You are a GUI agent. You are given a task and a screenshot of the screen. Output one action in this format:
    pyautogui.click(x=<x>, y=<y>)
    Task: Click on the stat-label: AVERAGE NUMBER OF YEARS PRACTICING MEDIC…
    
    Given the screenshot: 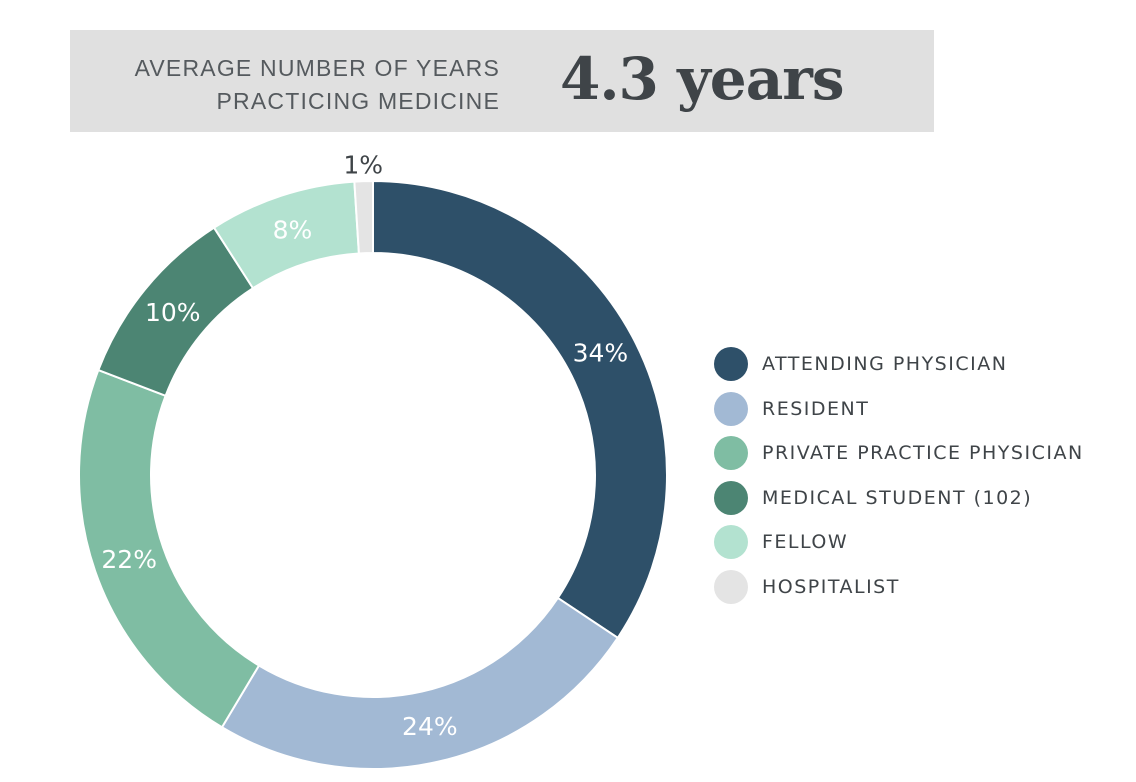 What is the action you would take?
    pyautogui.click(x=317, y=85)
    